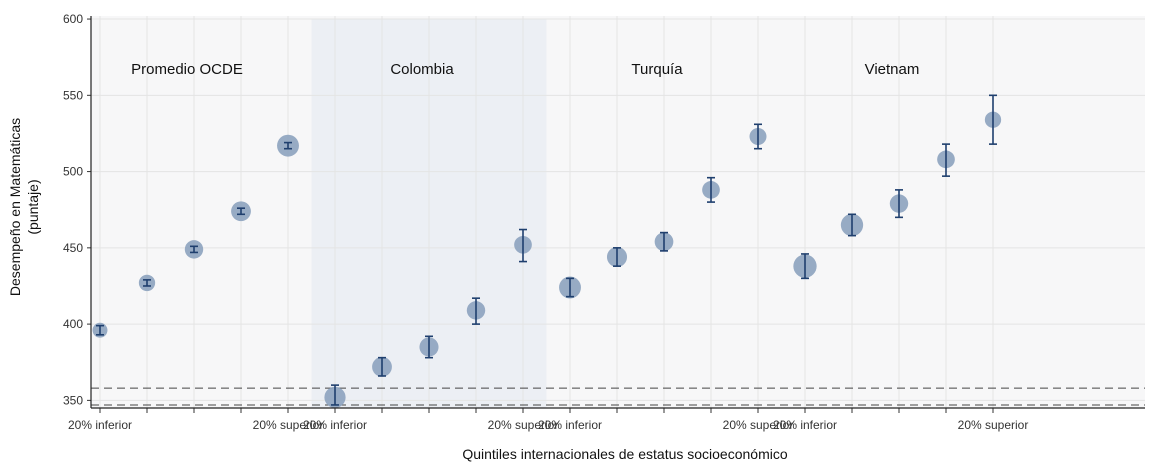 This screenshot has width=1175, height=463. I want to click on y-axis-title-line1: Desempeño en Matemáticas, so click(15, 207).